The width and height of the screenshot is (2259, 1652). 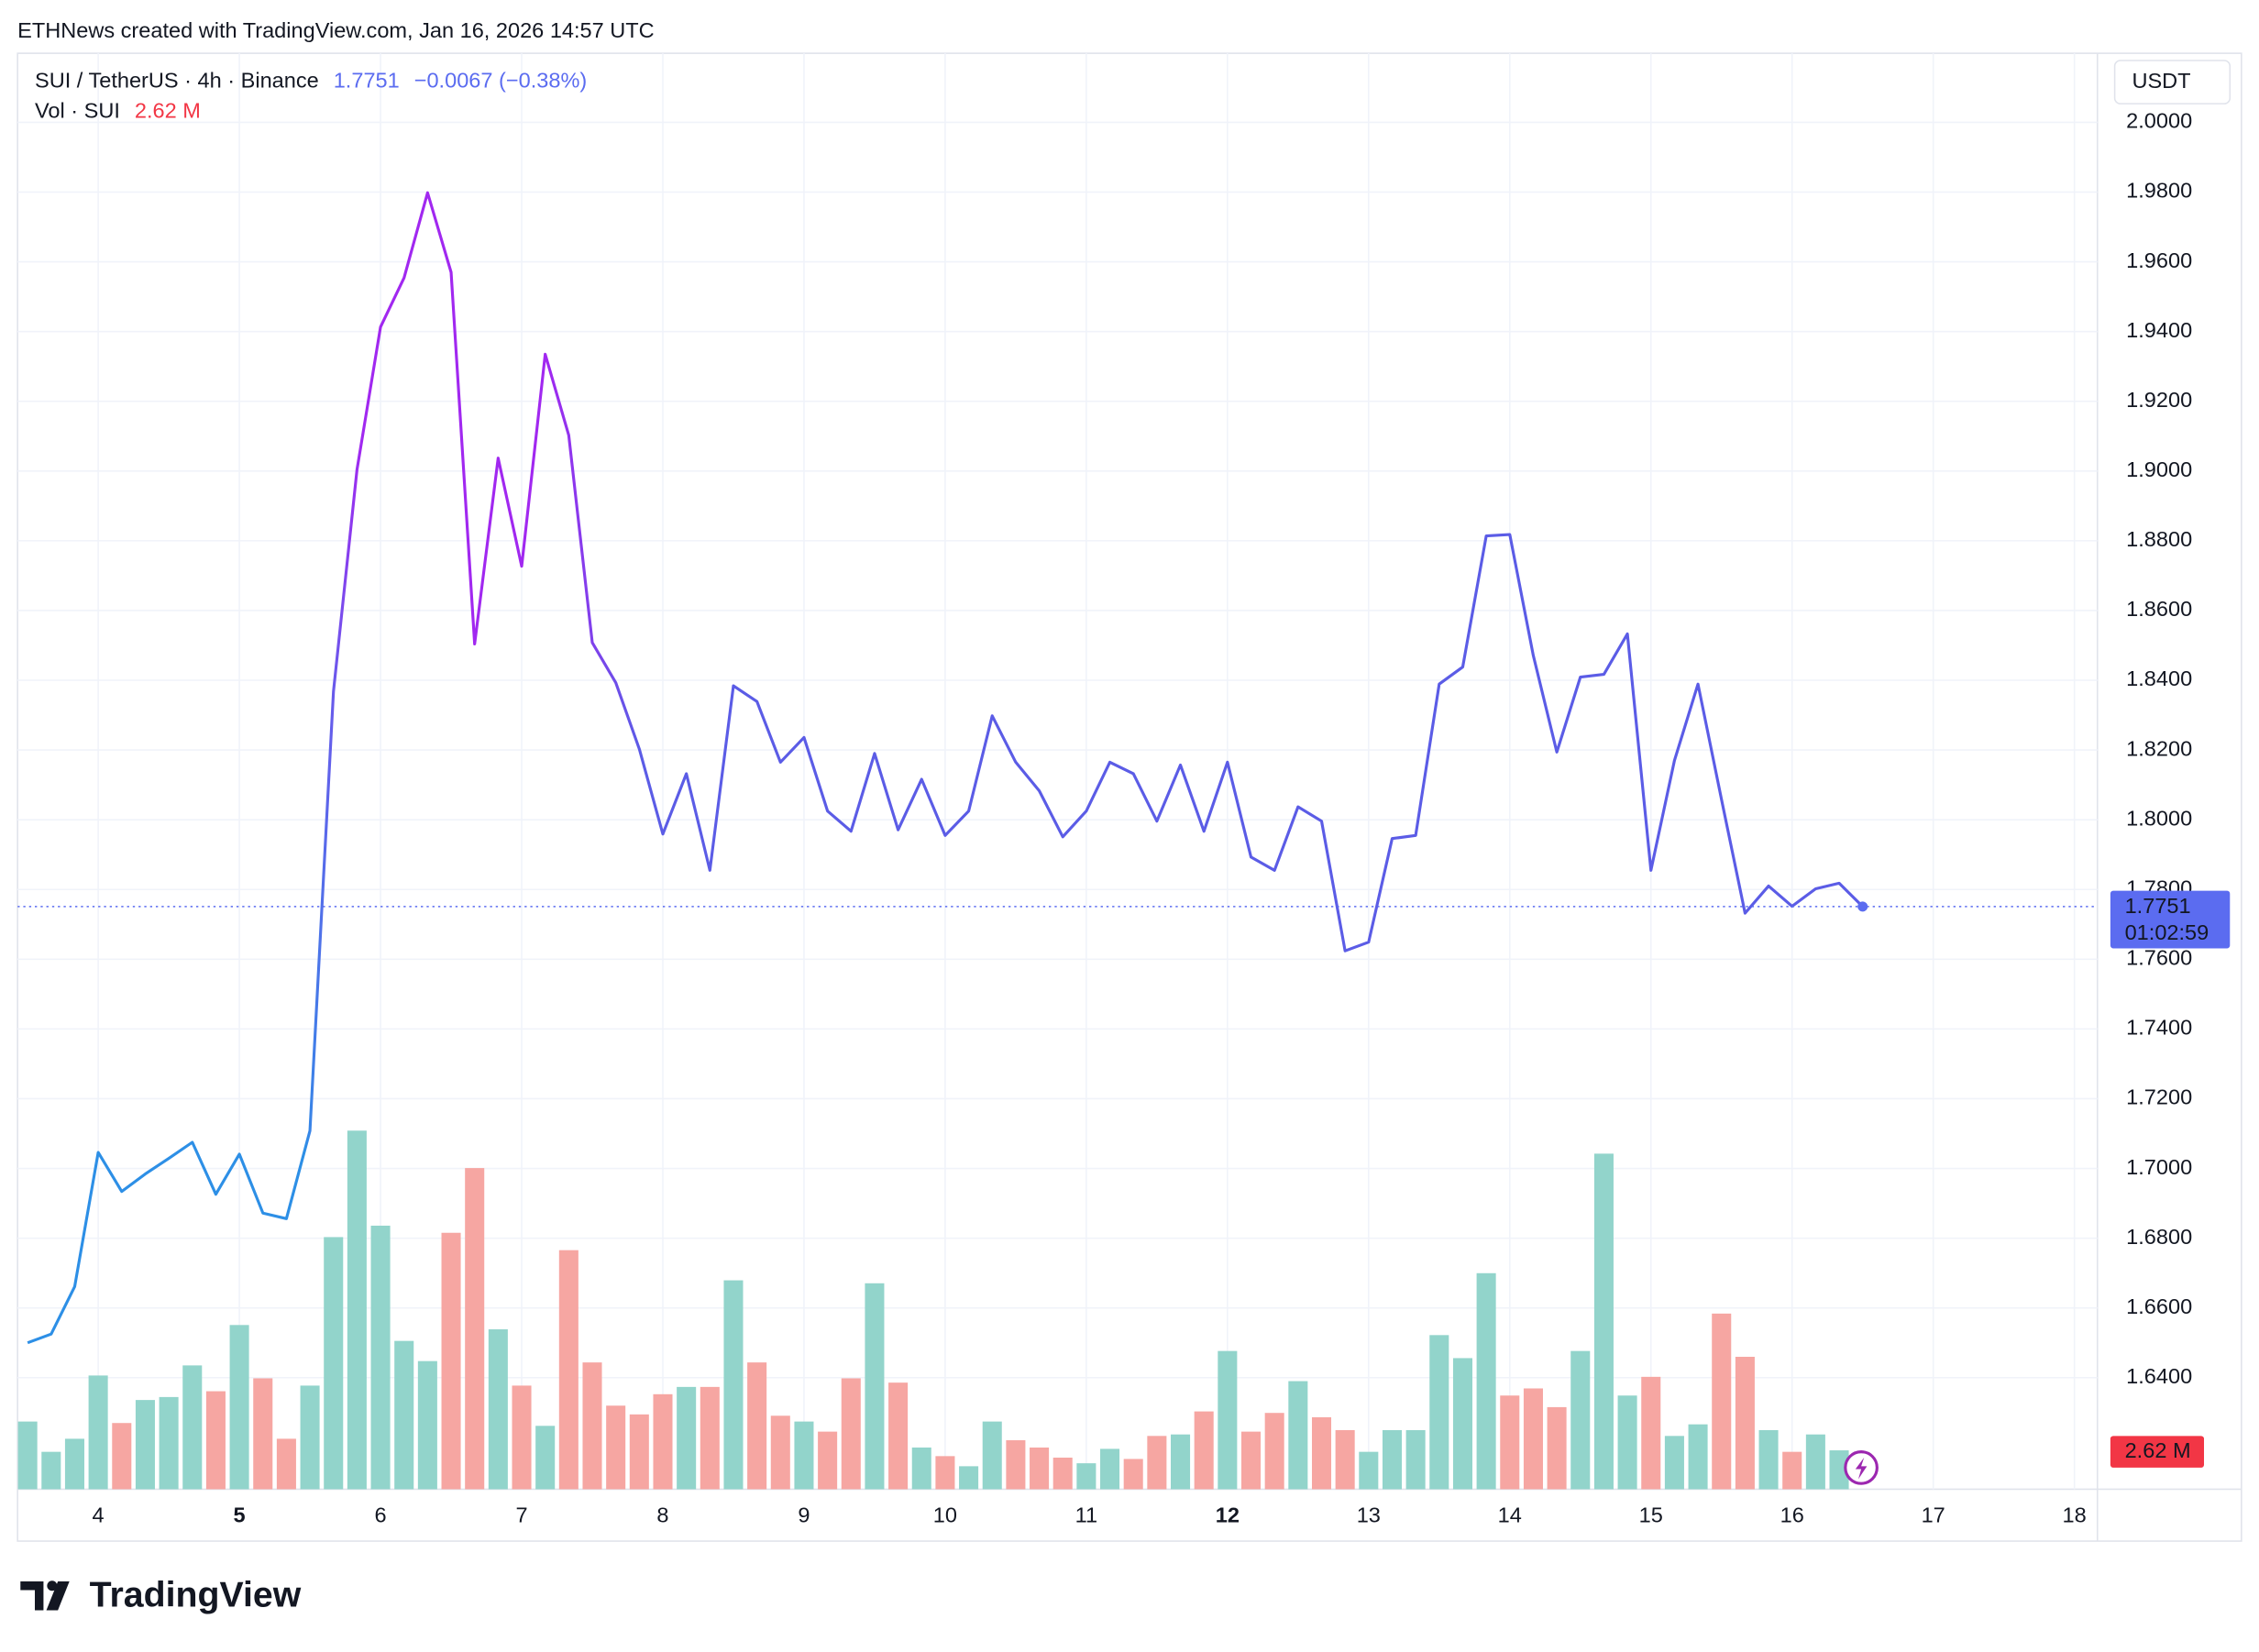 What do you see at coordinates (2159, 748) in the screenshot?
I see `y-tick-label: 1.8200` at bounding box center [2159, 748].